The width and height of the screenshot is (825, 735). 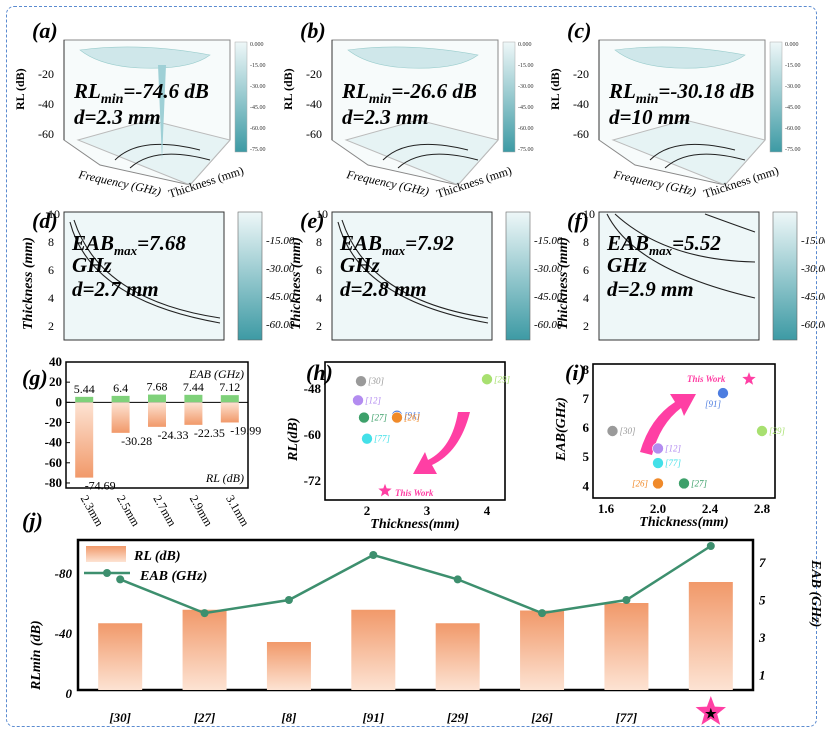 What do you see at coordinates (427, 510) in the screenshot?
I see `x-tick: 3` at bounding box center [427, 510].